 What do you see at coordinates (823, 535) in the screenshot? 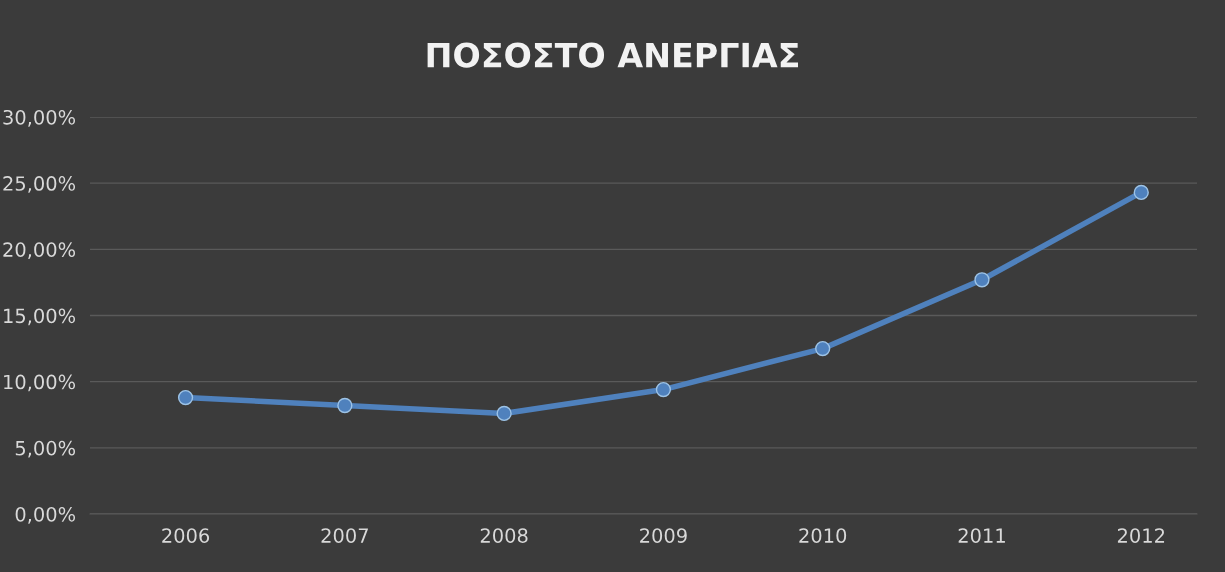
I see `x-tick-label: 2010` at bounding box center [823, 535].